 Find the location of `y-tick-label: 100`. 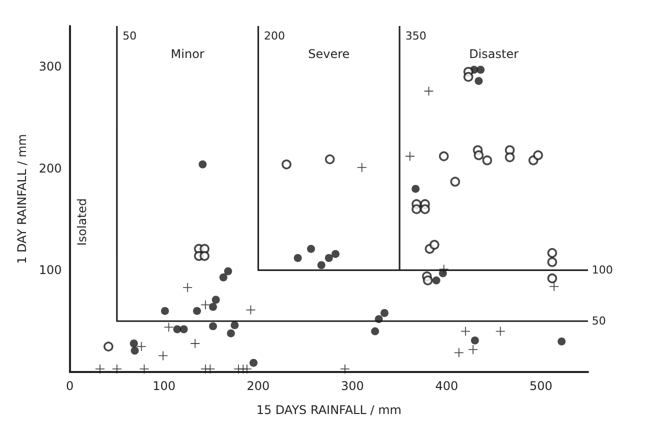

y-tick-label: 100 is located at coordinates (50, 270).